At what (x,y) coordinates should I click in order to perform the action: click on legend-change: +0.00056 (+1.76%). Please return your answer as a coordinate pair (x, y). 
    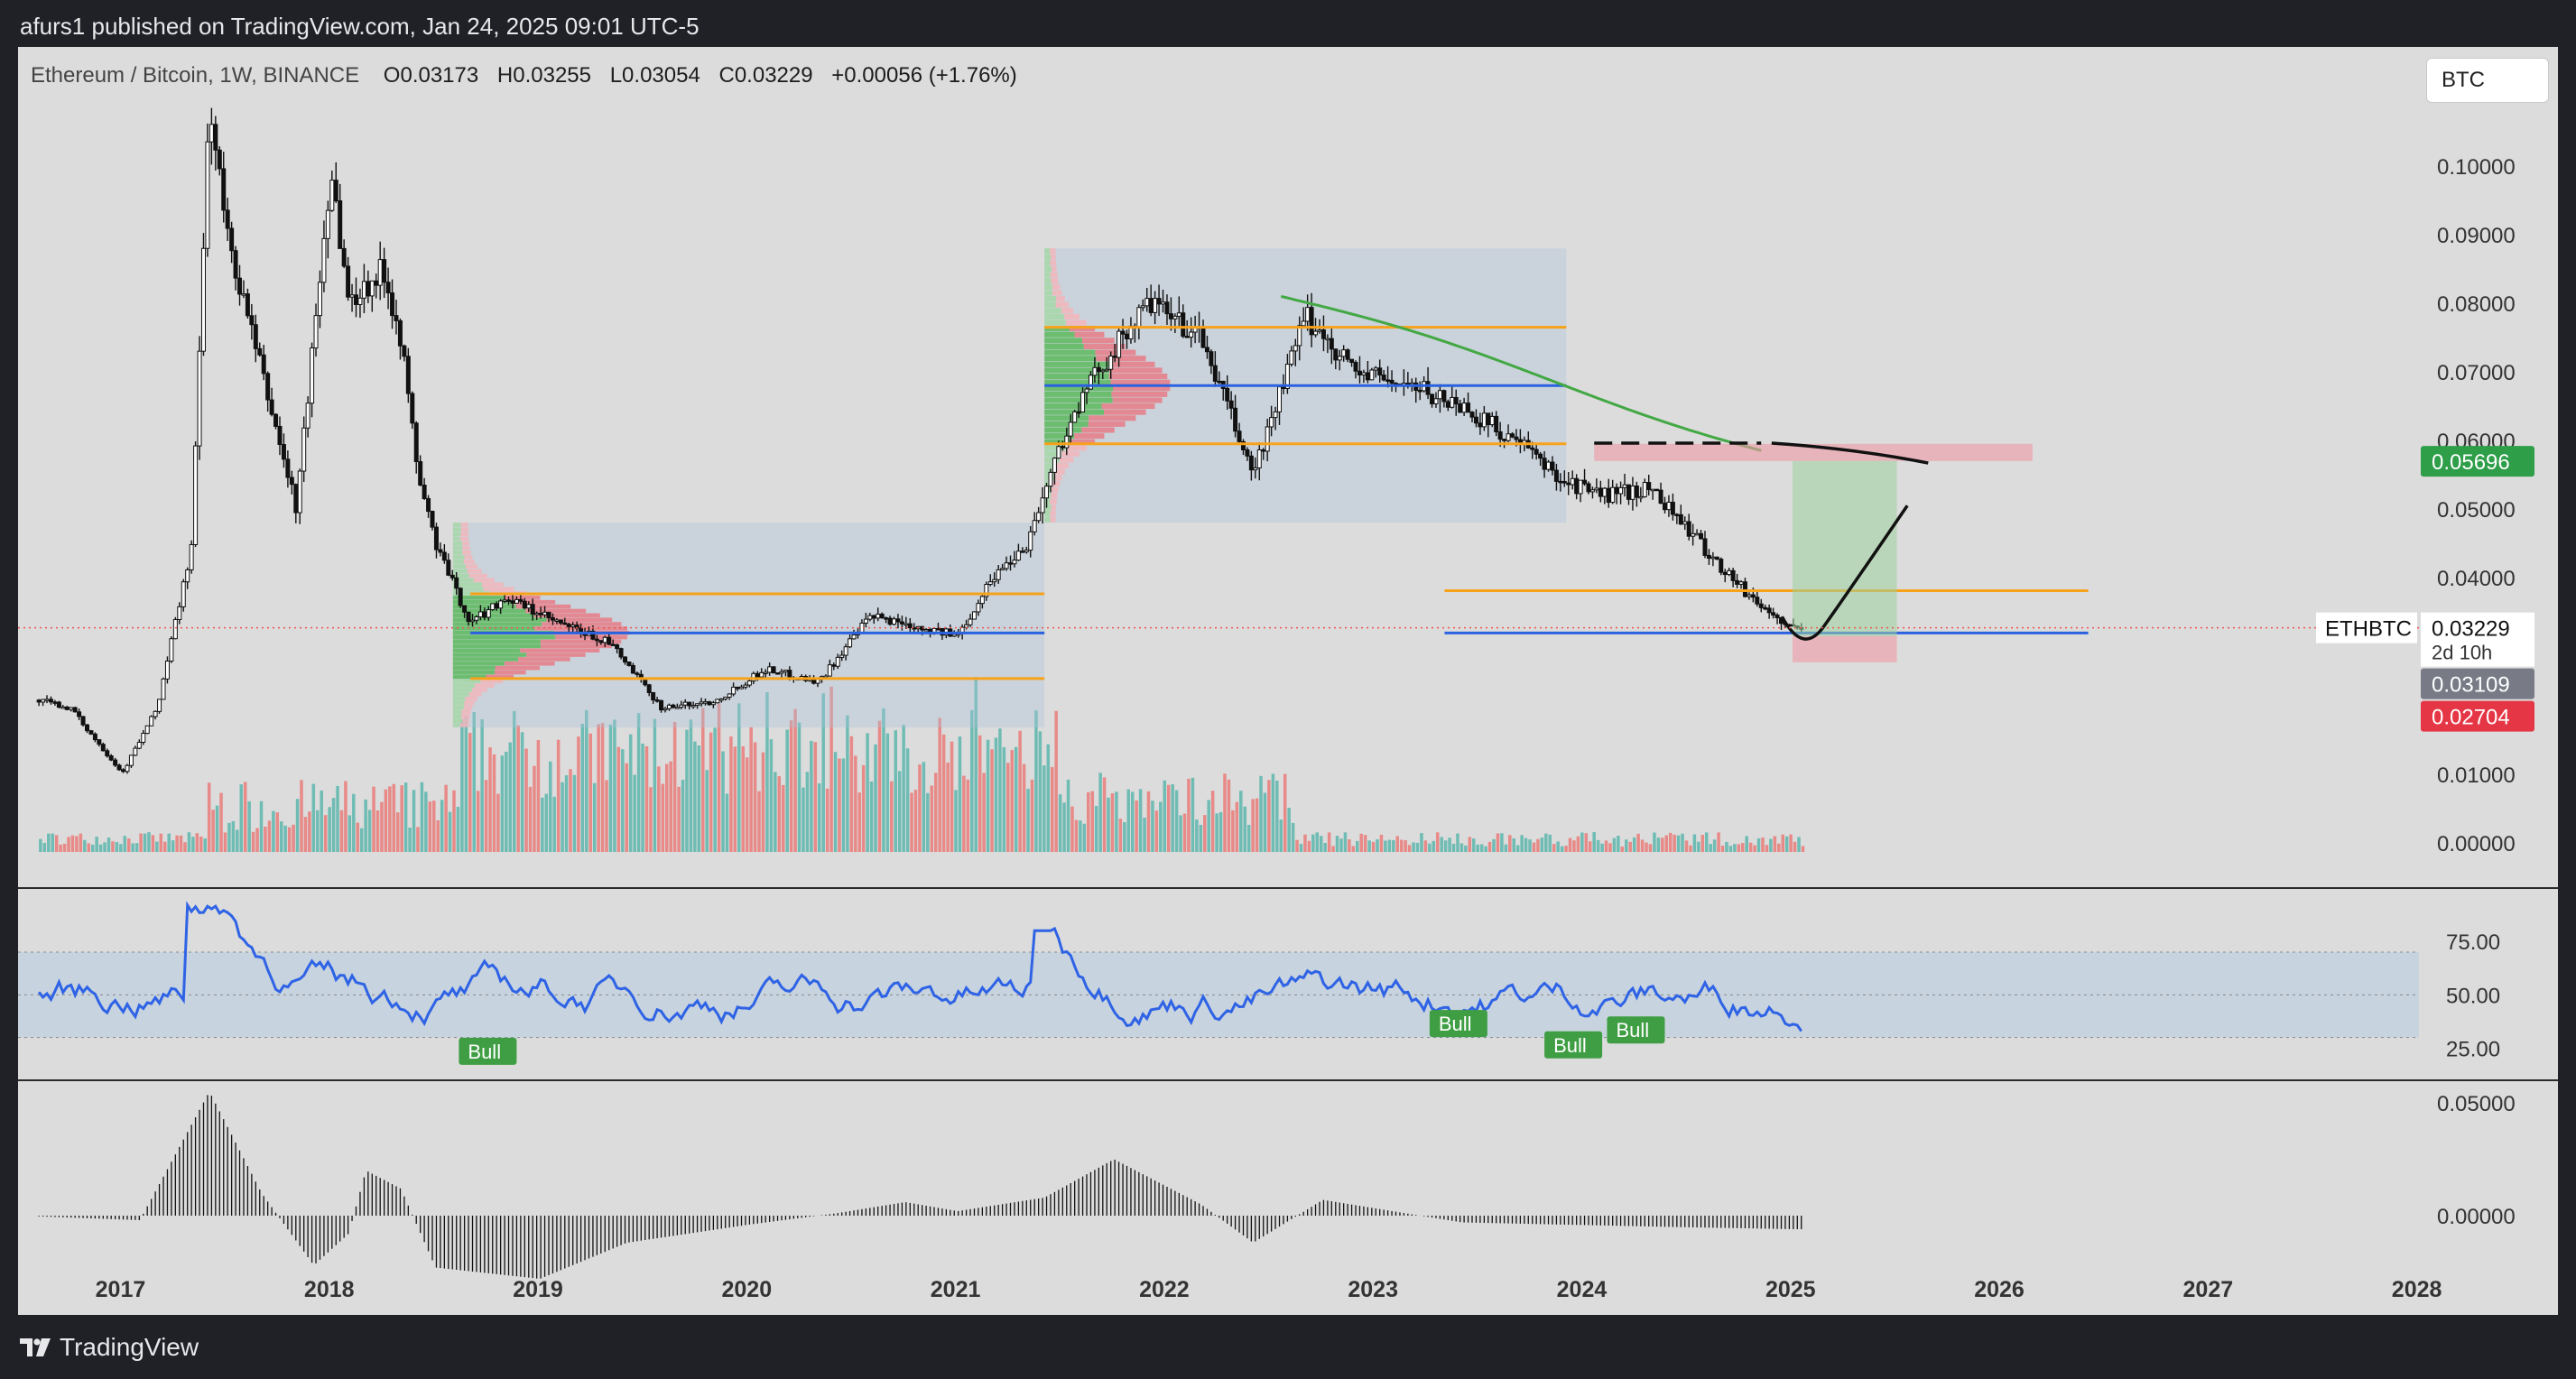
    Looking at the image, I should click on (924, 75).